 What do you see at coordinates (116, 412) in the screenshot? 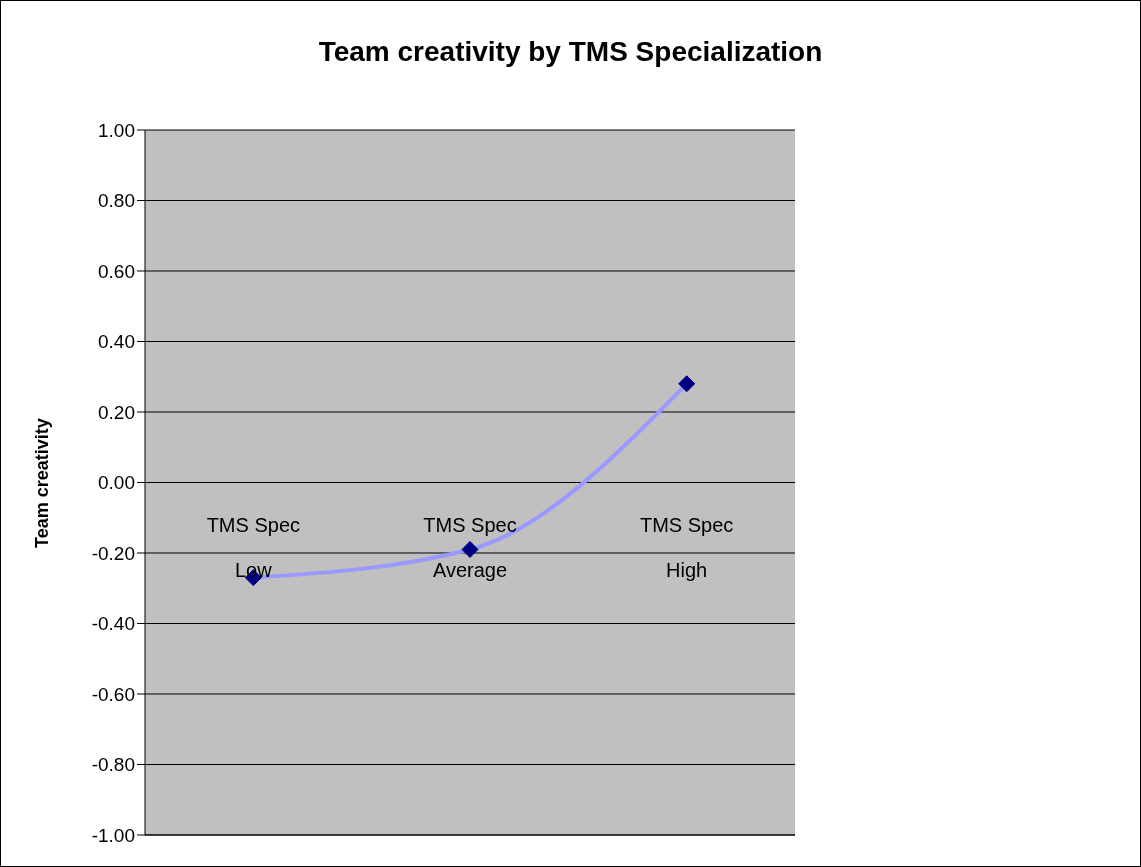
I see `y-tick-label: 0.20` at bounding box center [116, 412].